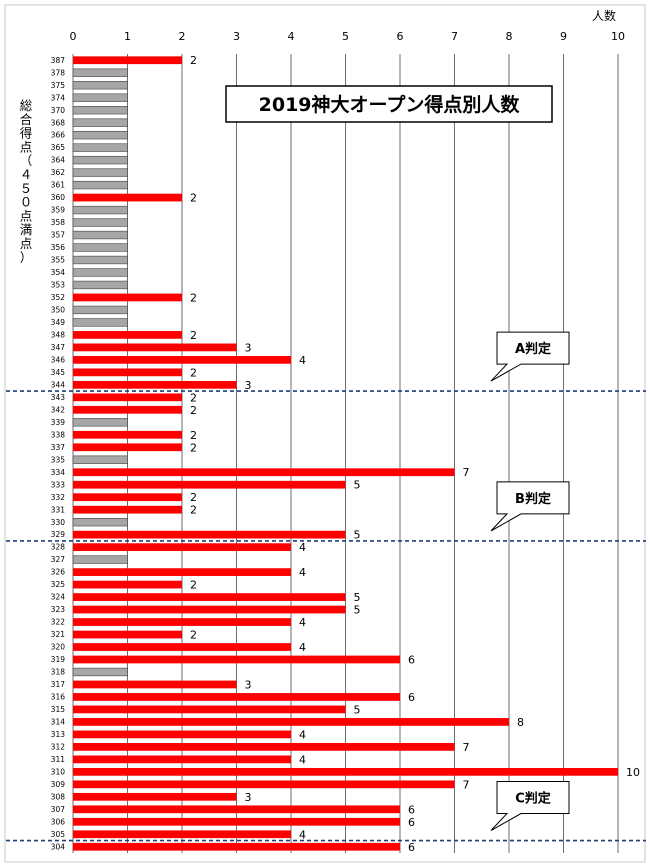 The height and width of the screenshot is (867, 650). I want to click on chart-title: 2019神大オープン得点別人数, so click(390, 104).